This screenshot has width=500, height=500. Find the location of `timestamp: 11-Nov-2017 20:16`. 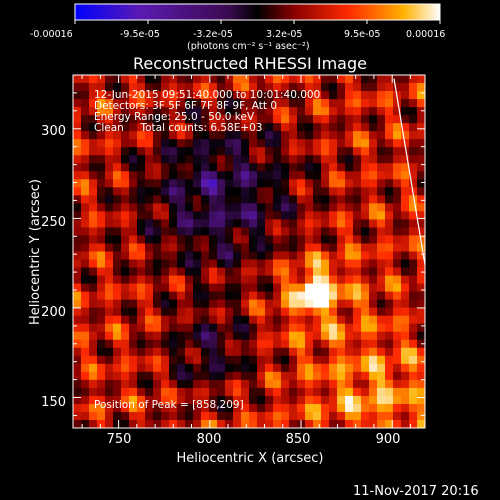

timestamp: 11-Nov-2017 20:16 is located at coordinates (416, 491).